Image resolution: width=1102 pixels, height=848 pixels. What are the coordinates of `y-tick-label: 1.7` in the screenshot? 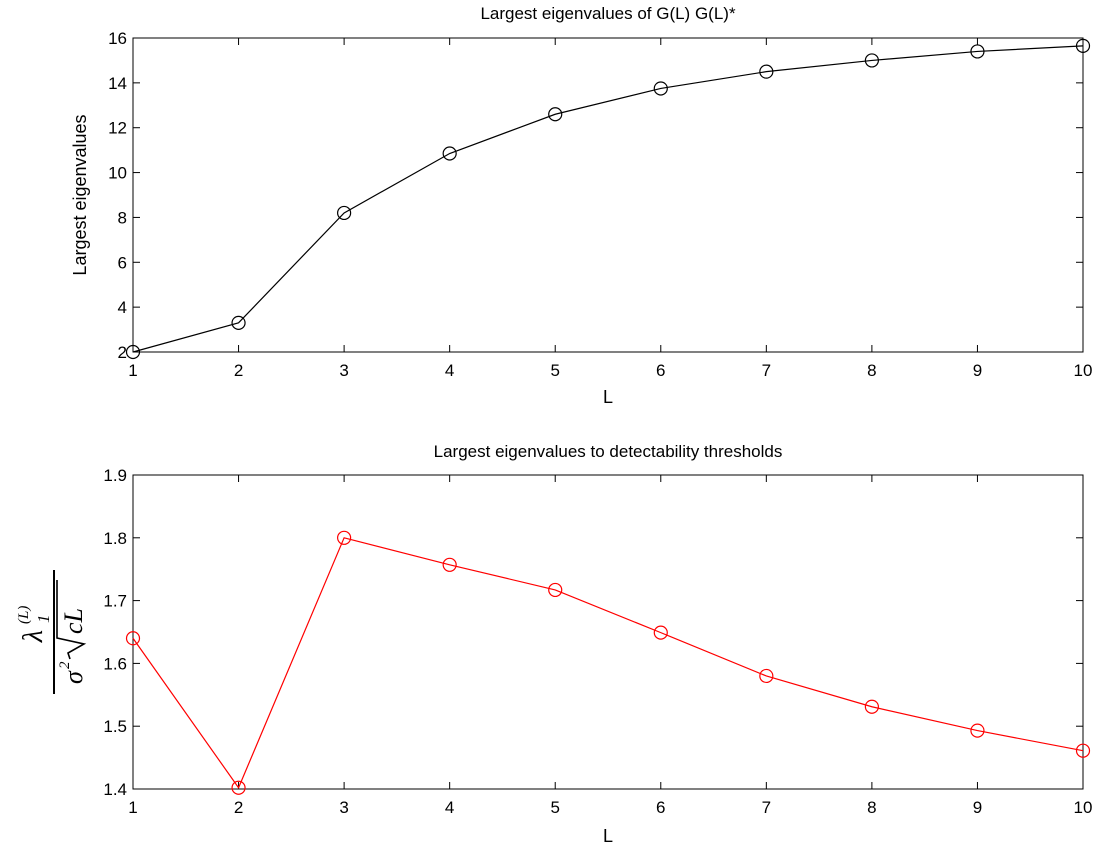 It's located at (115, 601).